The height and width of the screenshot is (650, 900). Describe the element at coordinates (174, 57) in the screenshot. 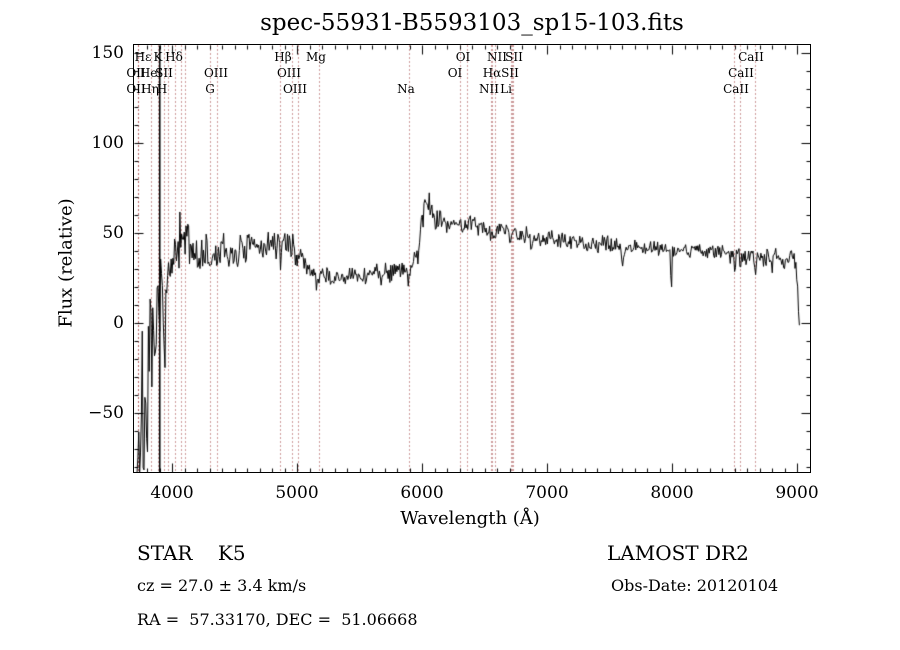

I see `line-marker-label: Hδ` at that location.